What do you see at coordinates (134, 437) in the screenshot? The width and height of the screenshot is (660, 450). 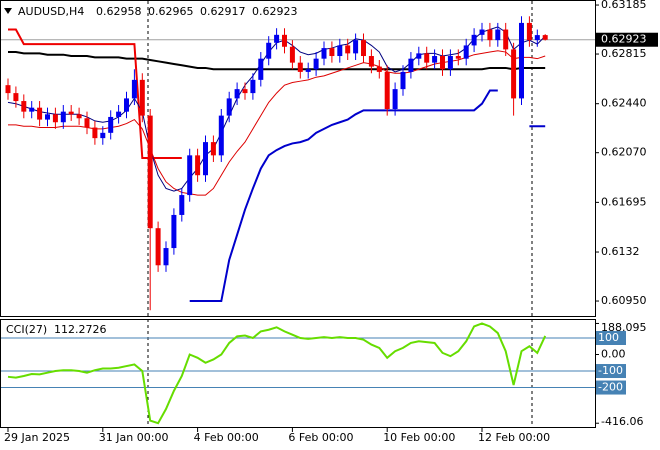 I see `x-tick-label: 31 Jan 00:00` at bounding box center [134, 437].